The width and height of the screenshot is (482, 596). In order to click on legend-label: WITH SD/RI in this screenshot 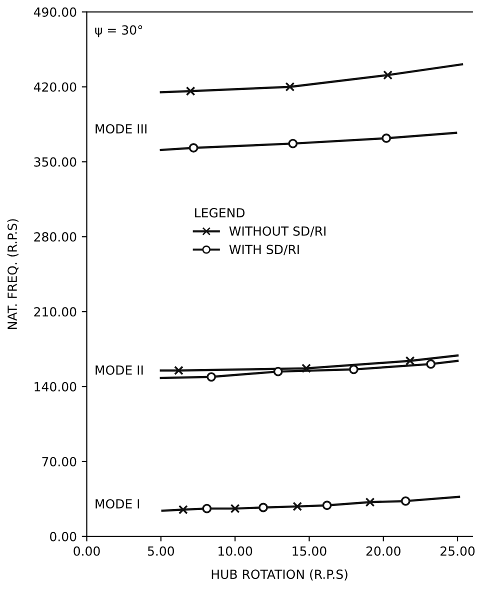, I will do `click(264, 250)`.